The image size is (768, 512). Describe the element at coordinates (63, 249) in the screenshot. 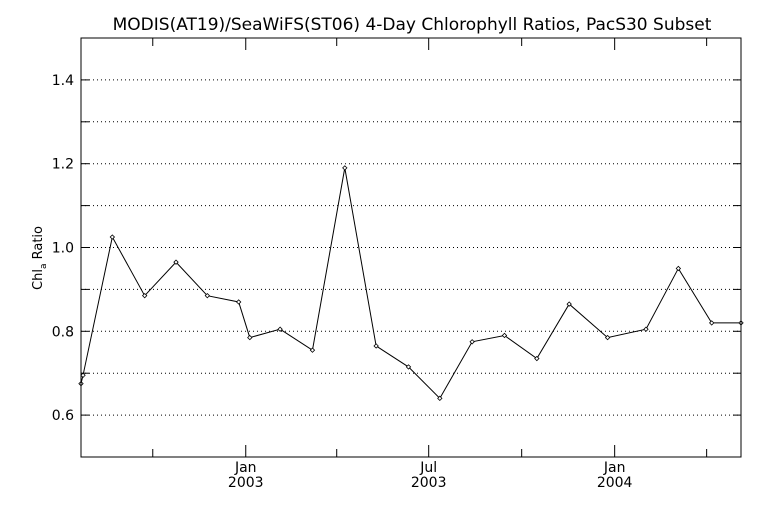

I see `y-tick-label: 1.0` at that location.